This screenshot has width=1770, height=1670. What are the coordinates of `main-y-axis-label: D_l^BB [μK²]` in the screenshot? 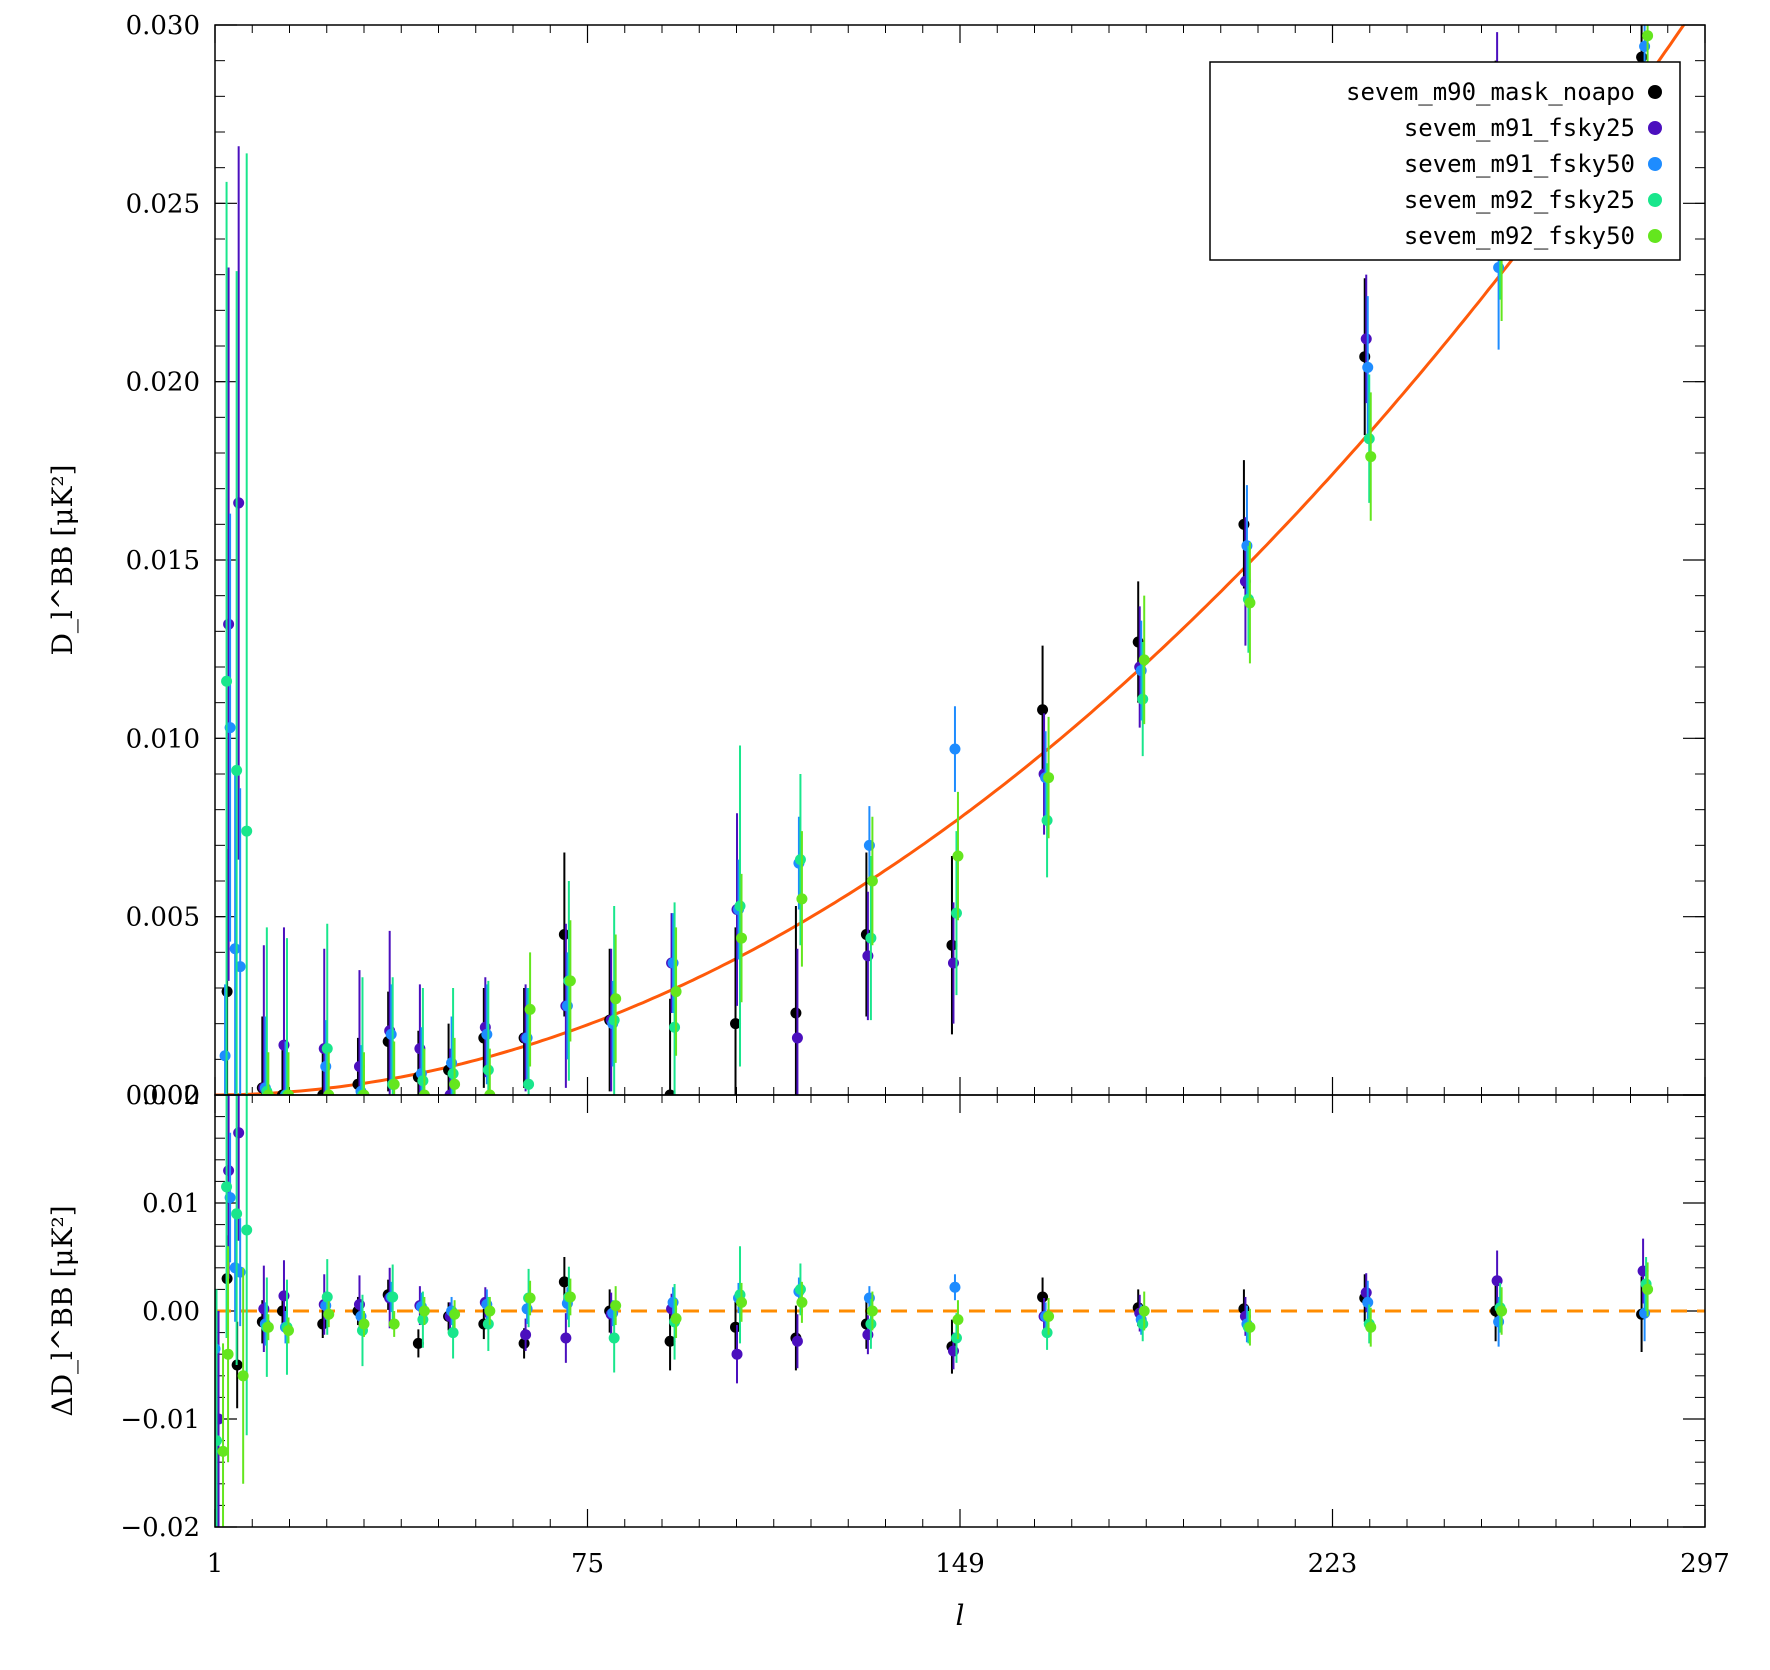 It's located at (62, 559).